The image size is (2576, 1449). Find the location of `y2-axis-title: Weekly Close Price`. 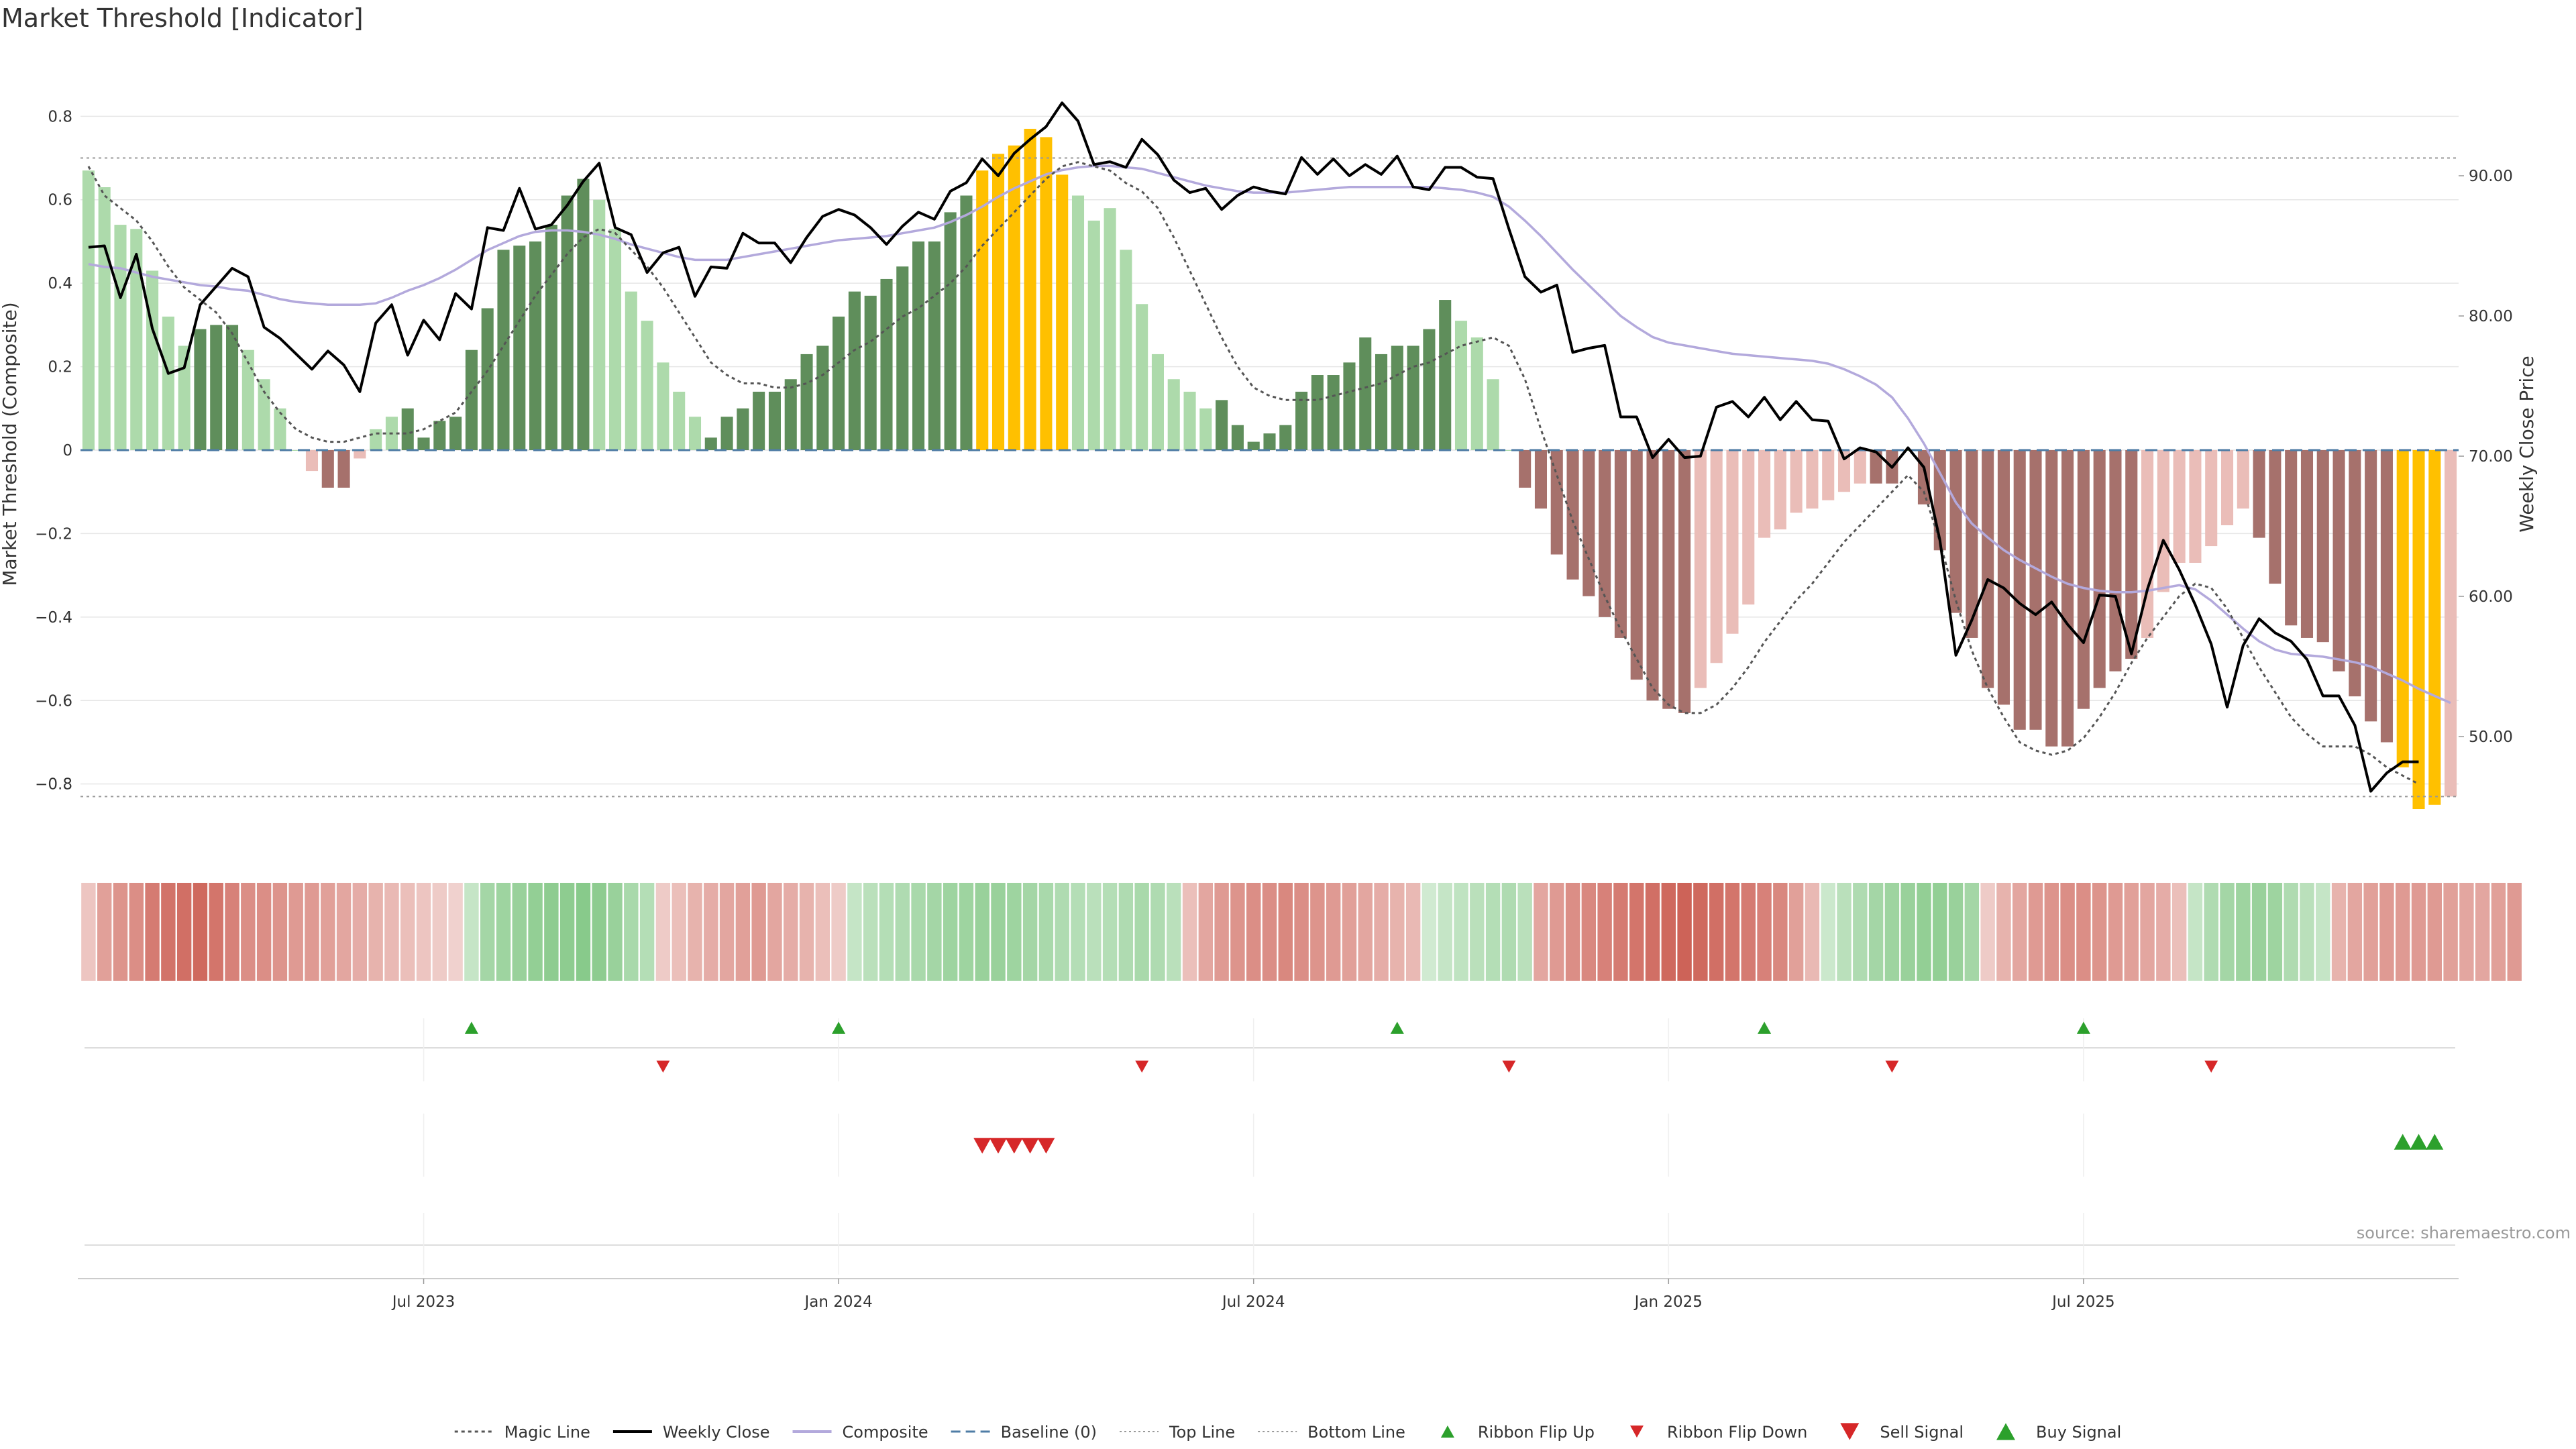

y2-axis-title: Weekly Close Price is located at coordinates (2527, 444).